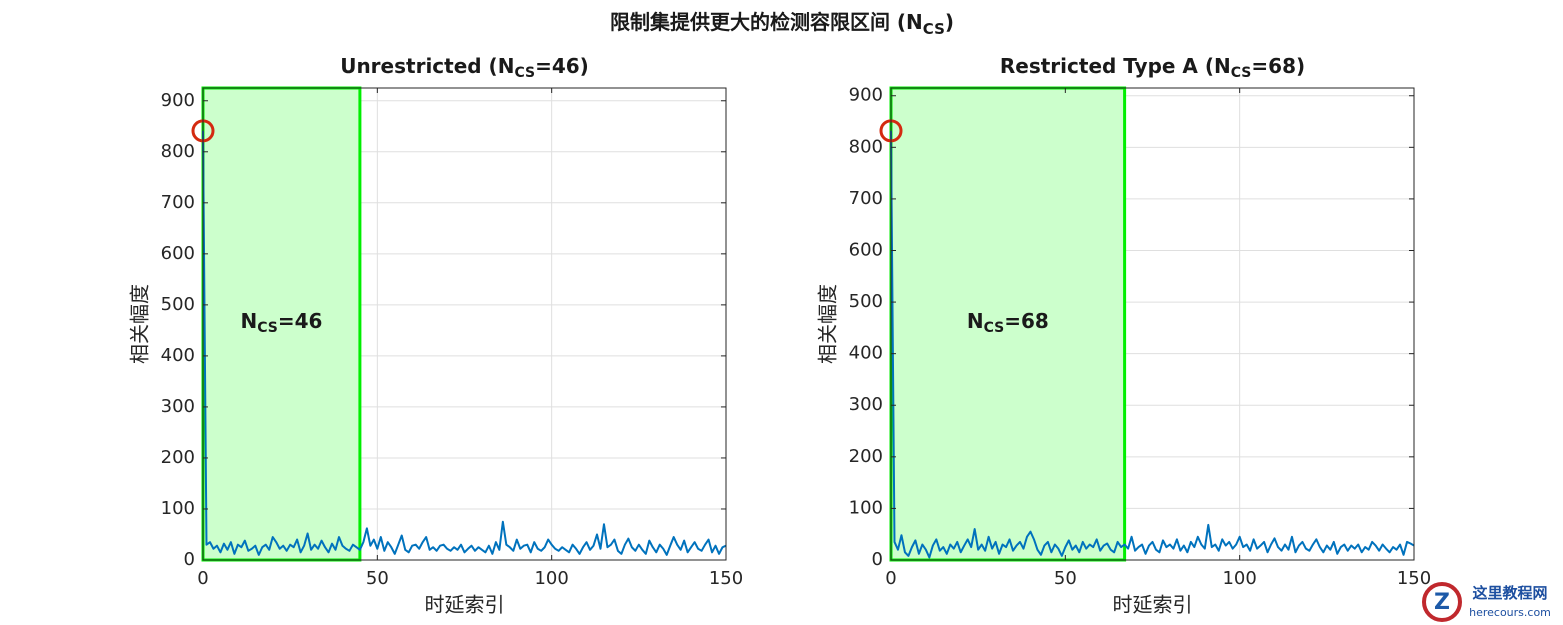 This screenshot has width=1563, height=625. I want to click on title-part: Unrestricted (N, so click(427, 66).